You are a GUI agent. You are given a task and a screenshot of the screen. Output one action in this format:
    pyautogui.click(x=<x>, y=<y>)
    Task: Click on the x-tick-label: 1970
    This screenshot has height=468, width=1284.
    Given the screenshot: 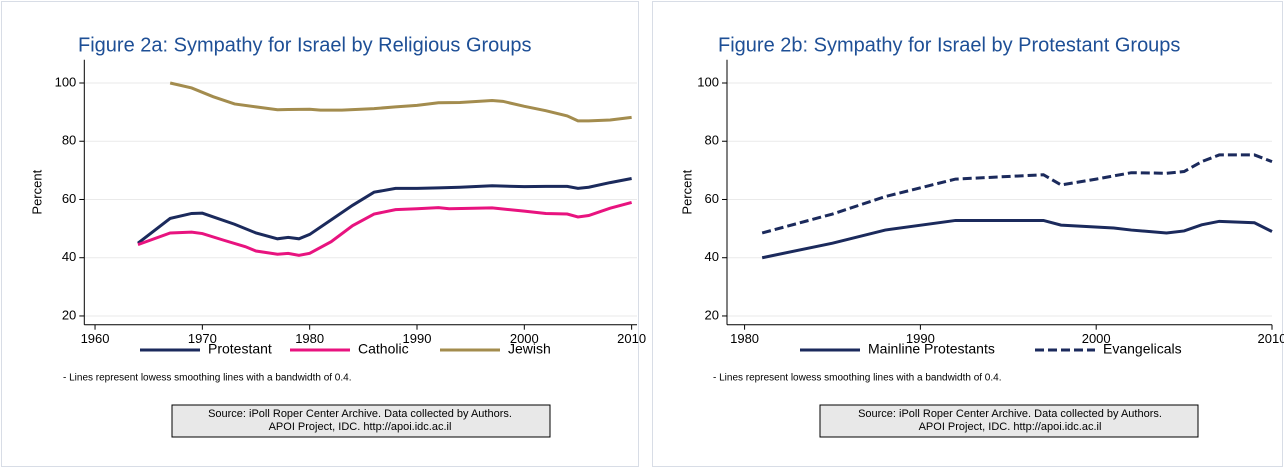 What is the action you would take?
    pyautogui.click(x=202, y=338)
    